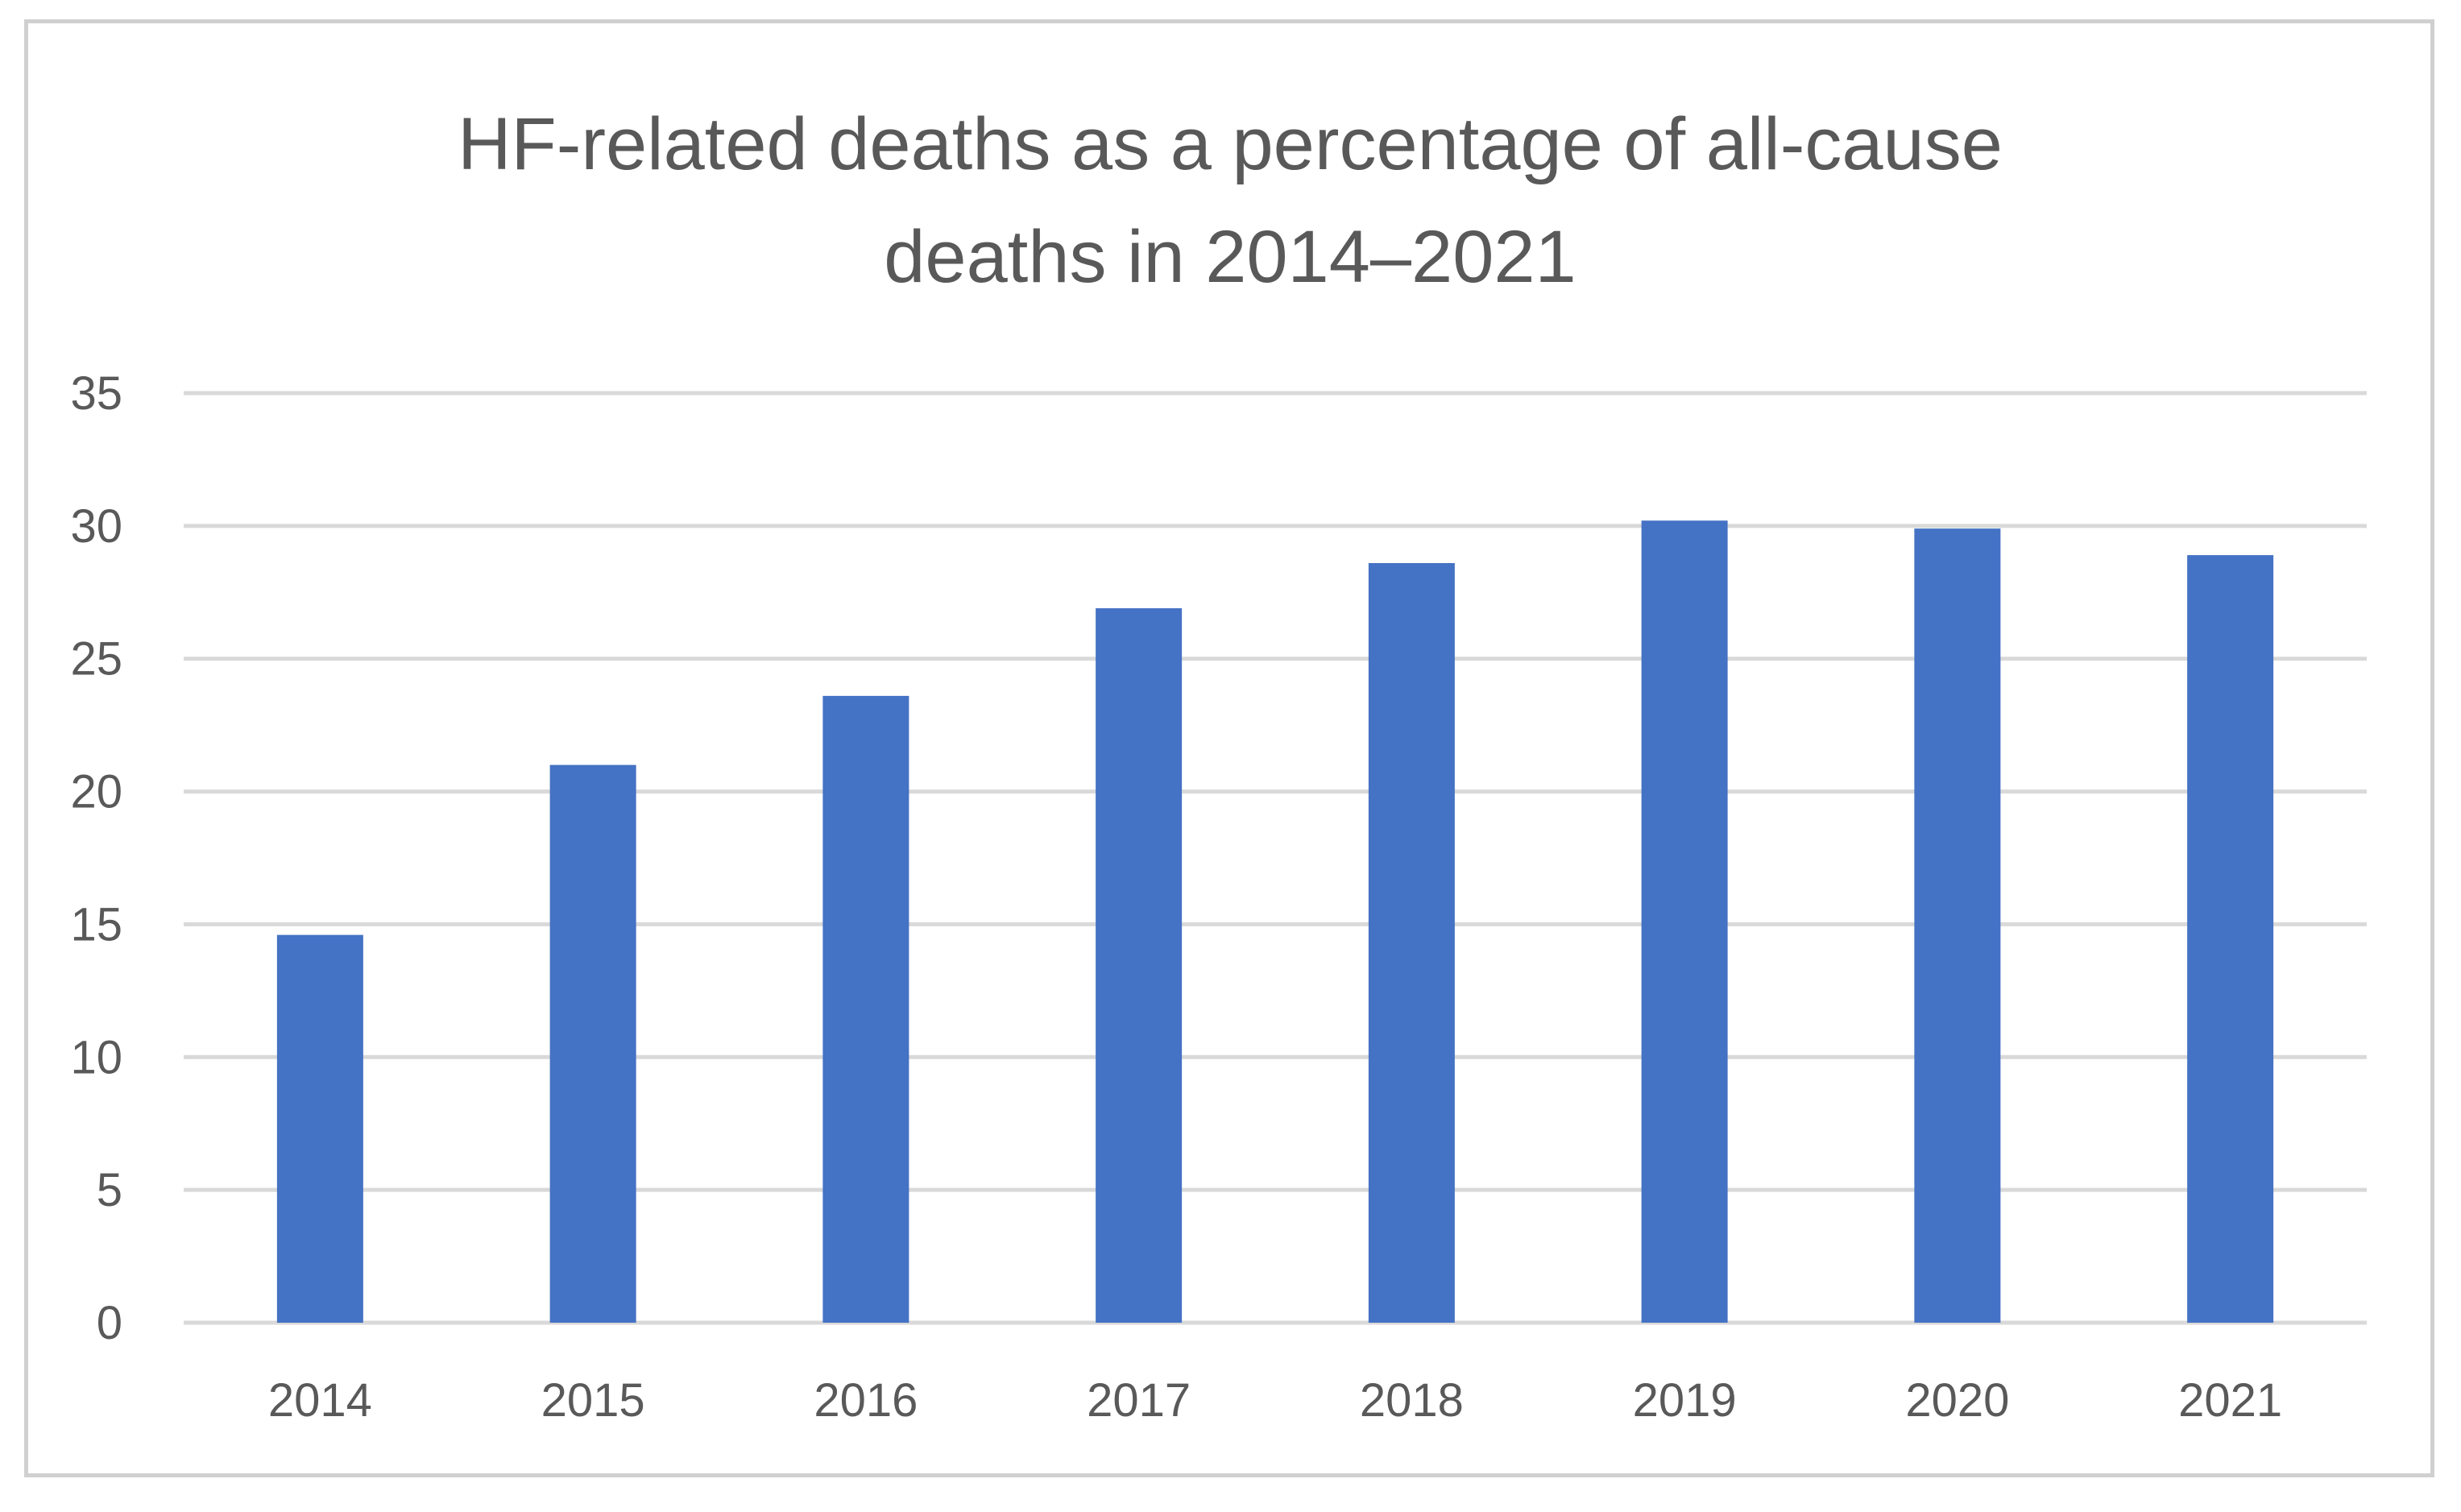  What do you see at coordinates (1957, 926) in the screenshot?
I see `bar-2020` at bounding box center [1957, 926].